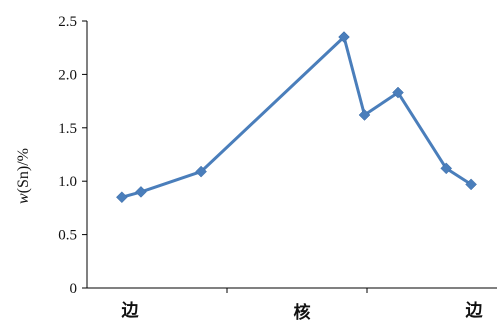 Image resolution: width=503 pixels, height=320 pixels. I want to click on x-category-label: 核, so click(302, 311).